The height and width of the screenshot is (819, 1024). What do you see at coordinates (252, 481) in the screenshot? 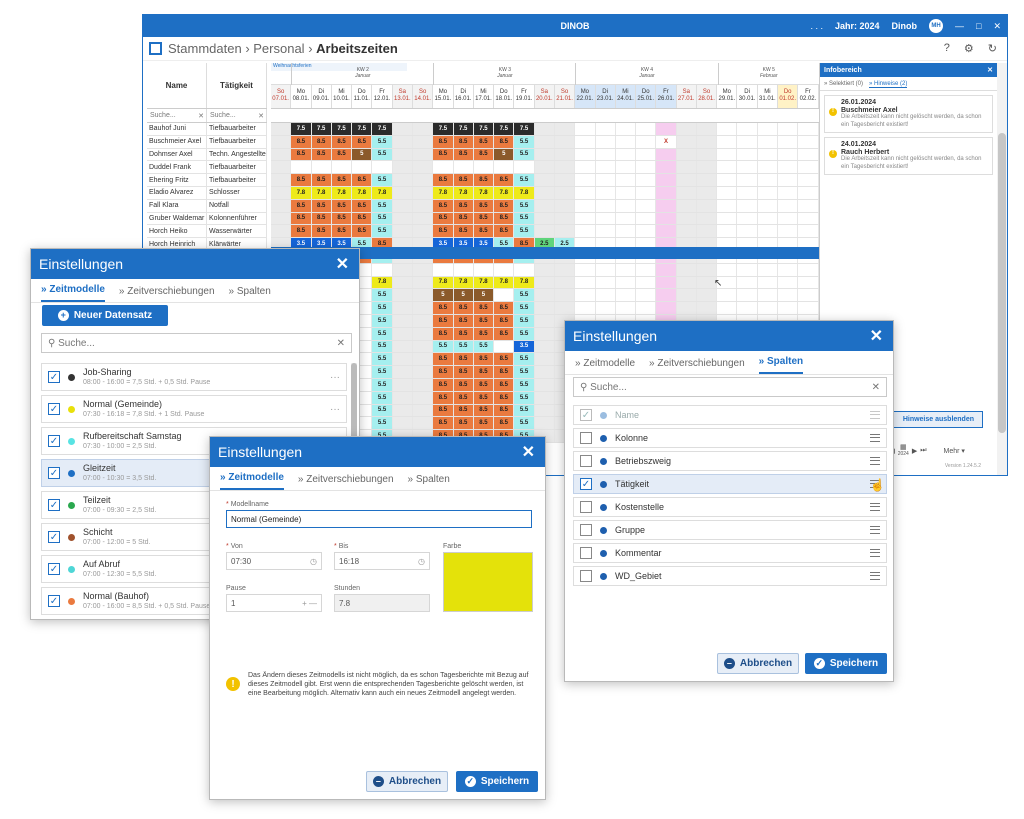
I see `tab-time-models: » Zeitmodelle` at bounding box center [252, 481].